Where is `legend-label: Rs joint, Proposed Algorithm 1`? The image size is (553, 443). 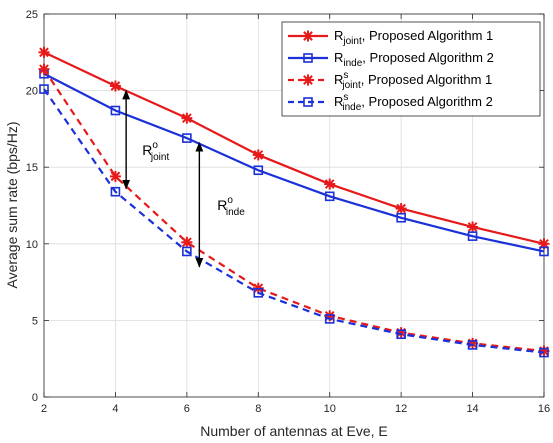 legend-label: Rs joint, Proposed Algorithm 1 is located at coordinates (413, 80).